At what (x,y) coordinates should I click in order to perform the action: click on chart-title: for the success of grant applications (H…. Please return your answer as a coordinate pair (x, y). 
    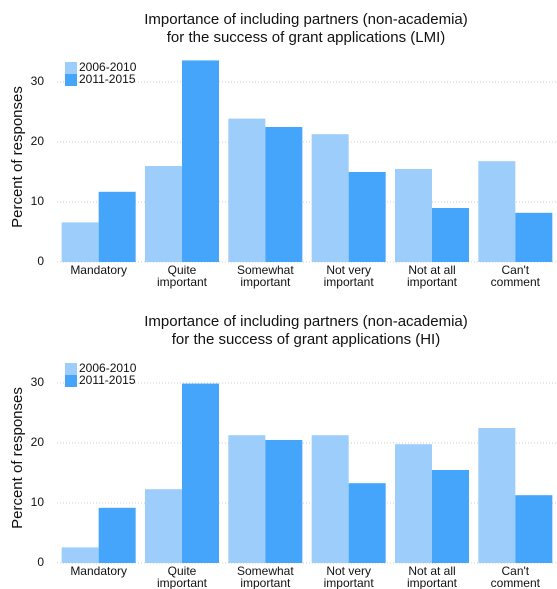
    Looking at the image, I should click on (306, 339).